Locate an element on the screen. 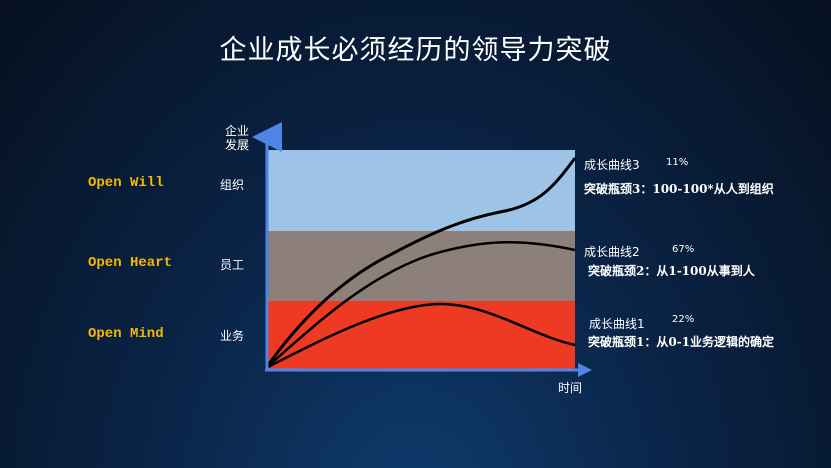  curve-1-percent: 22% is located at coordinates (683, 319).